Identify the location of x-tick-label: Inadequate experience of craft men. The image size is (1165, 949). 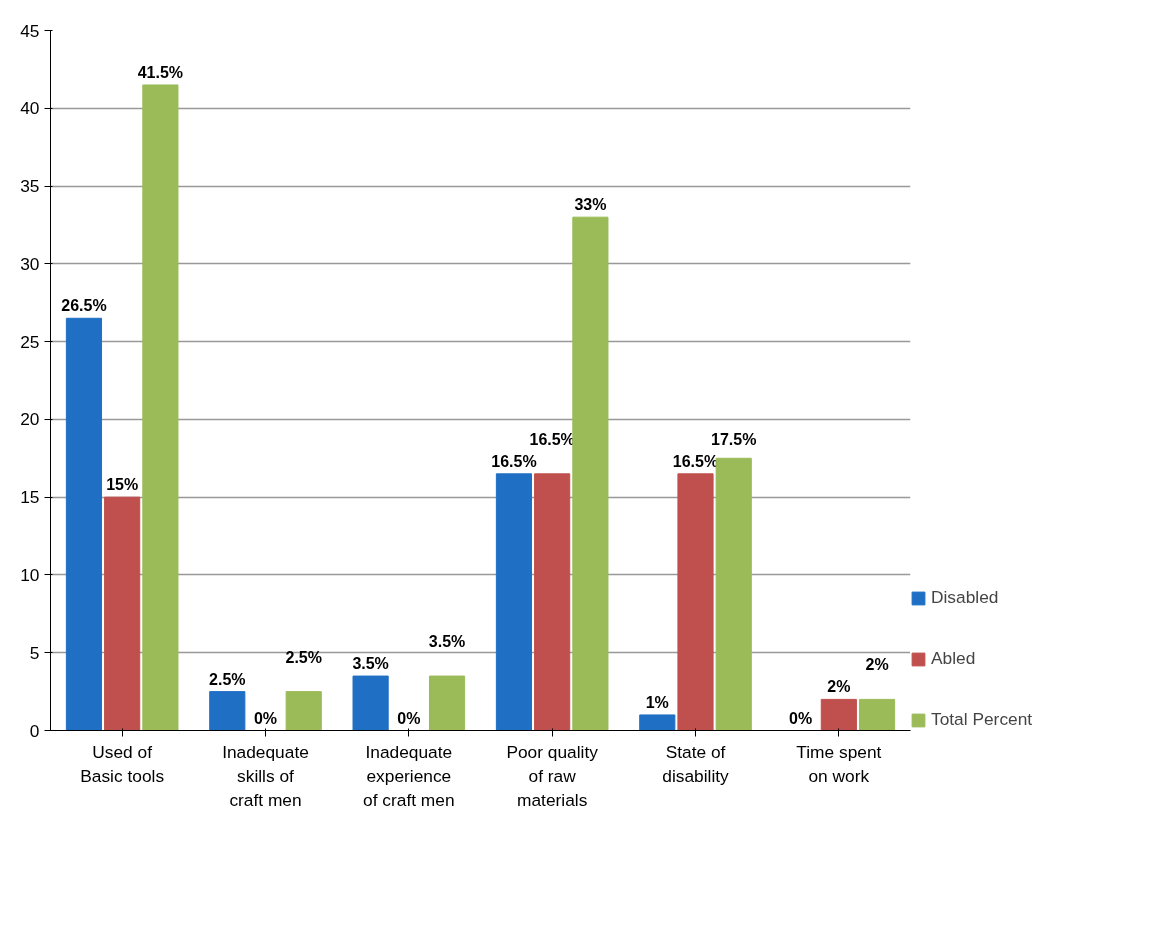
(409, 775).